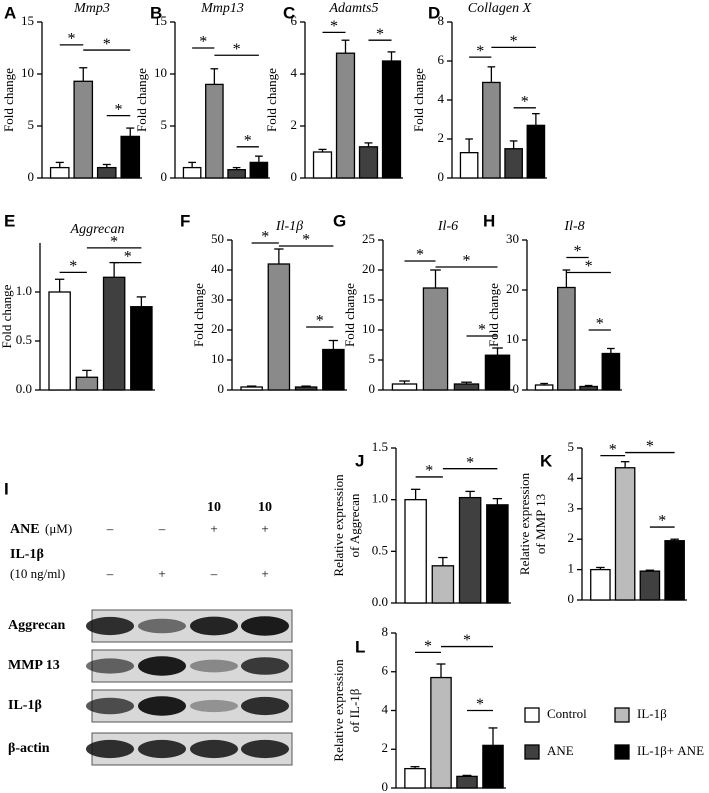  Describe the element at coordinates (36, 625) in the screenshot. I see `blot-row-label: Aggrecan` at that location.